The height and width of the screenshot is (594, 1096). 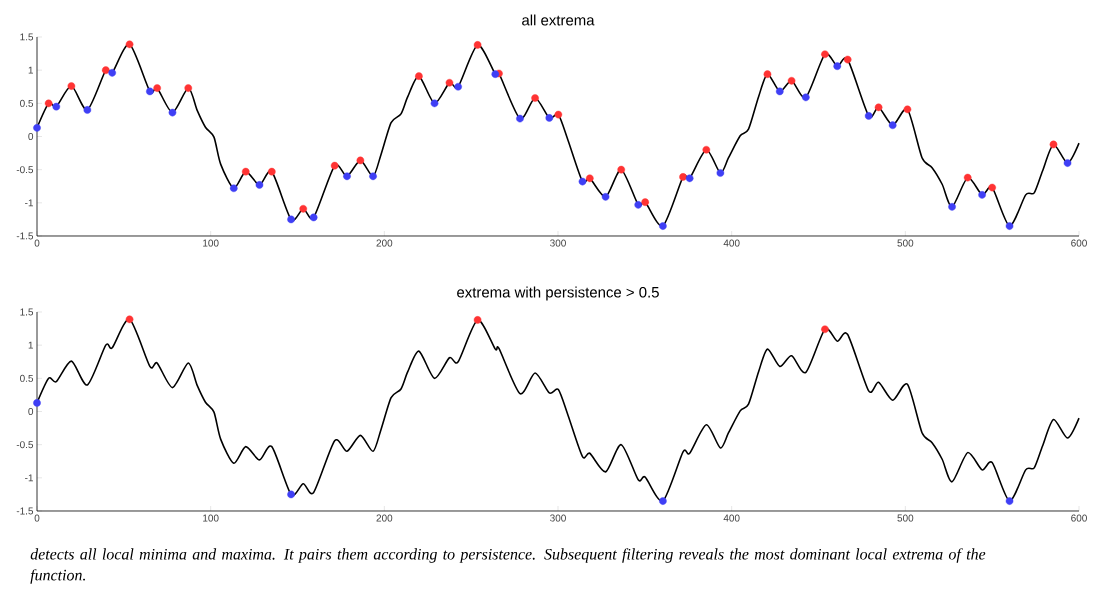 I want to click on chart-title: all extrema, so click(x=558, y=20).